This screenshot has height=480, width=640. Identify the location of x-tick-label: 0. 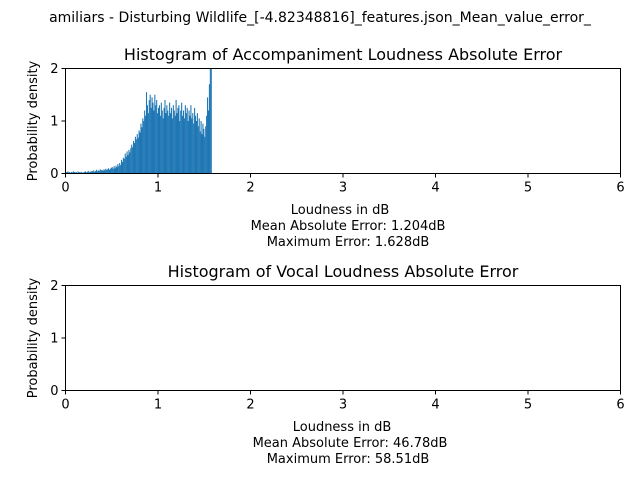
(65, 188).